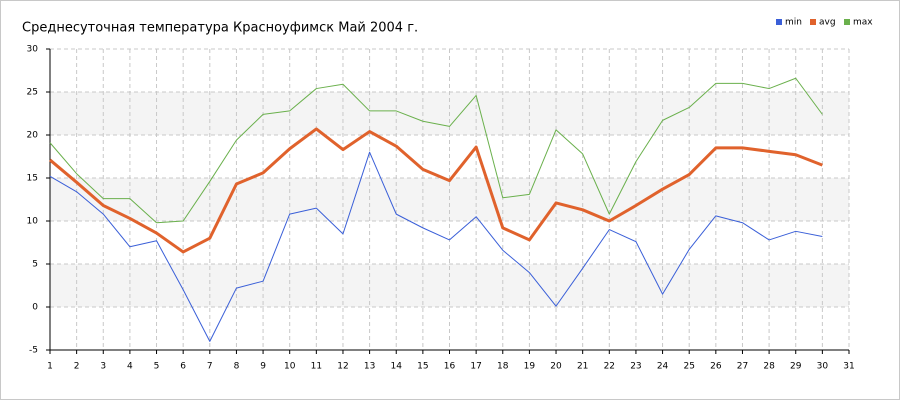  Describe the element at coordinates (635, 367) in the screenshot. I see `x-tick-label: 23` at that location.